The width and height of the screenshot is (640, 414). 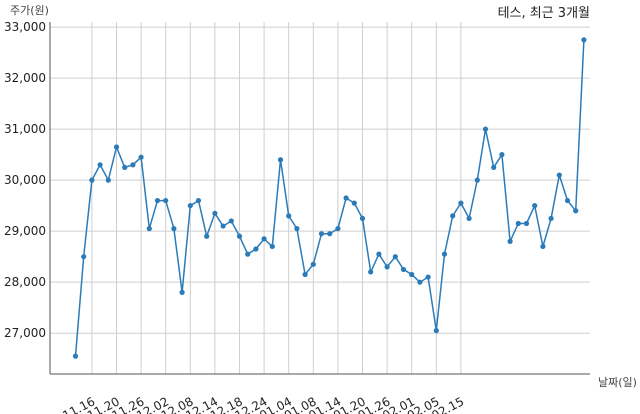 What do you see at coordinates (25, 27) in the screenshot?
I see `y-tick-label: 33,000` at bounding box center [25, 27].